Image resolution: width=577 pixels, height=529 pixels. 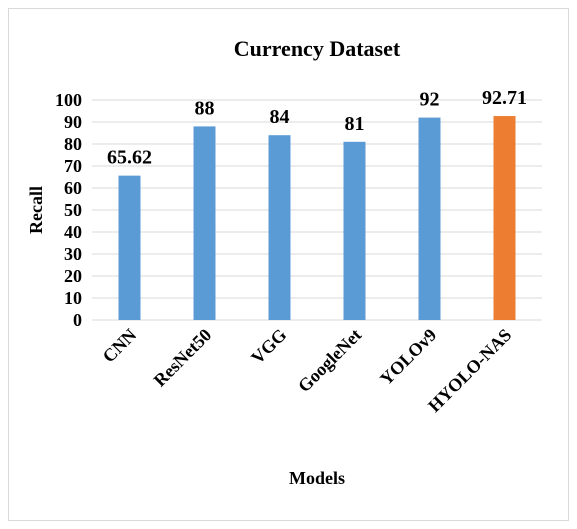 I want to click on data-label: 65.62, so click(x=129, y=158).